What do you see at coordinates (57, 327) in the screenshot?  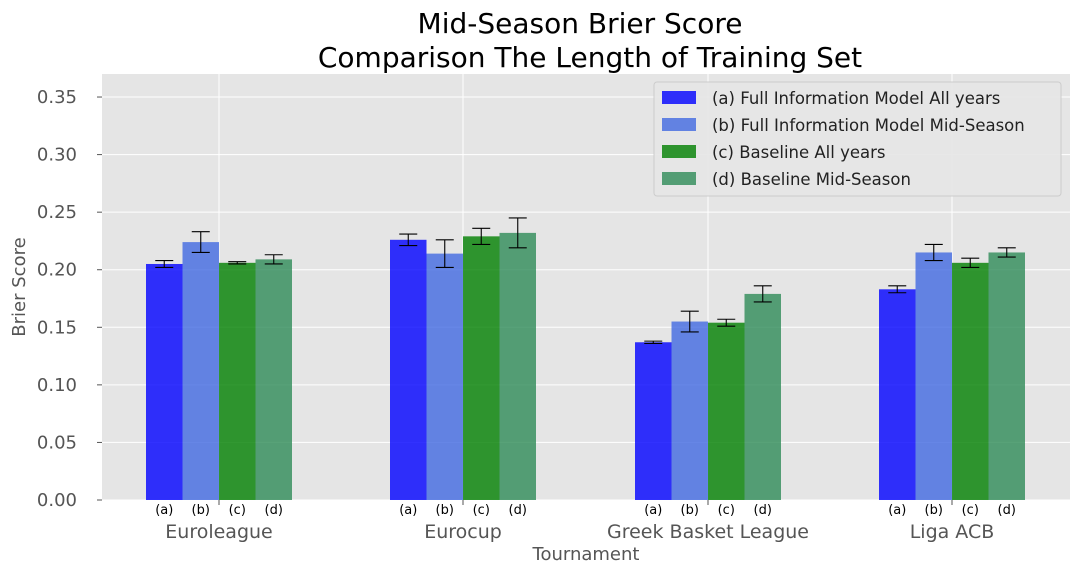 I see `y-tick-label: 0.15` at bounding box center [57, 327].